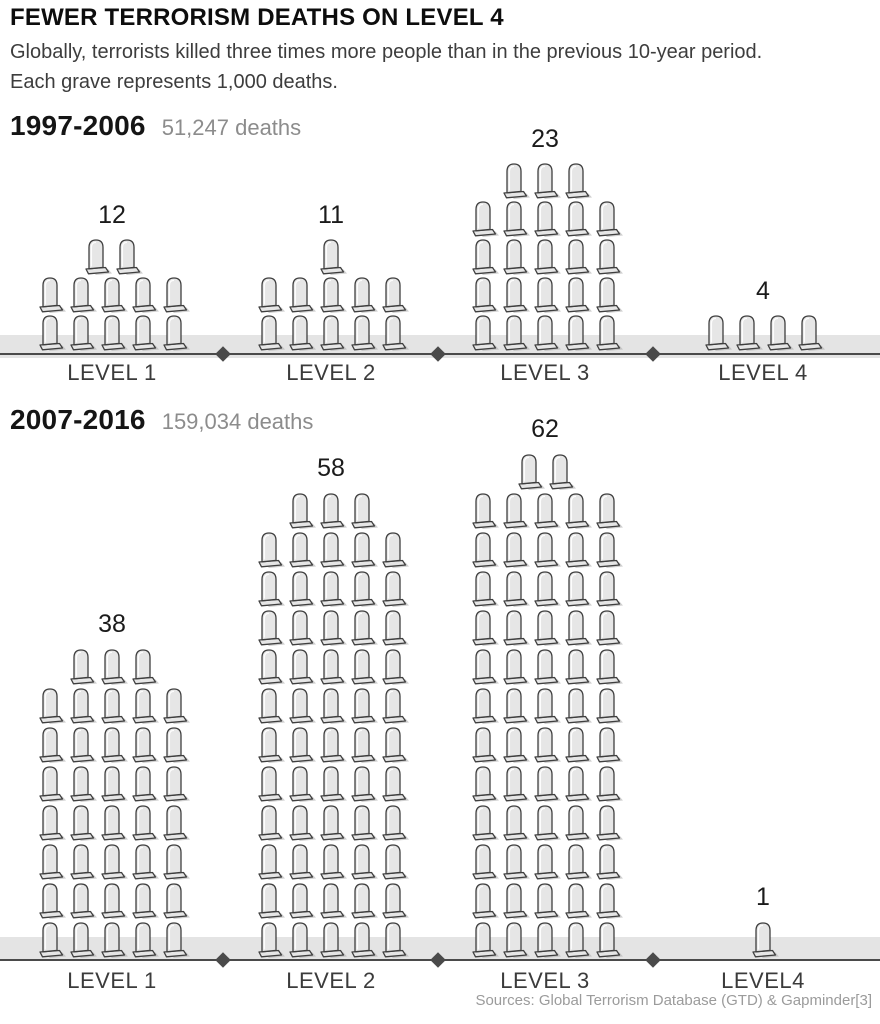 The width and height of the screenshot is (880, 1024). What do you see at coordinates (763, 291) in the screenshot?
I see `count-label: 4` at bounding box center [763, 291].